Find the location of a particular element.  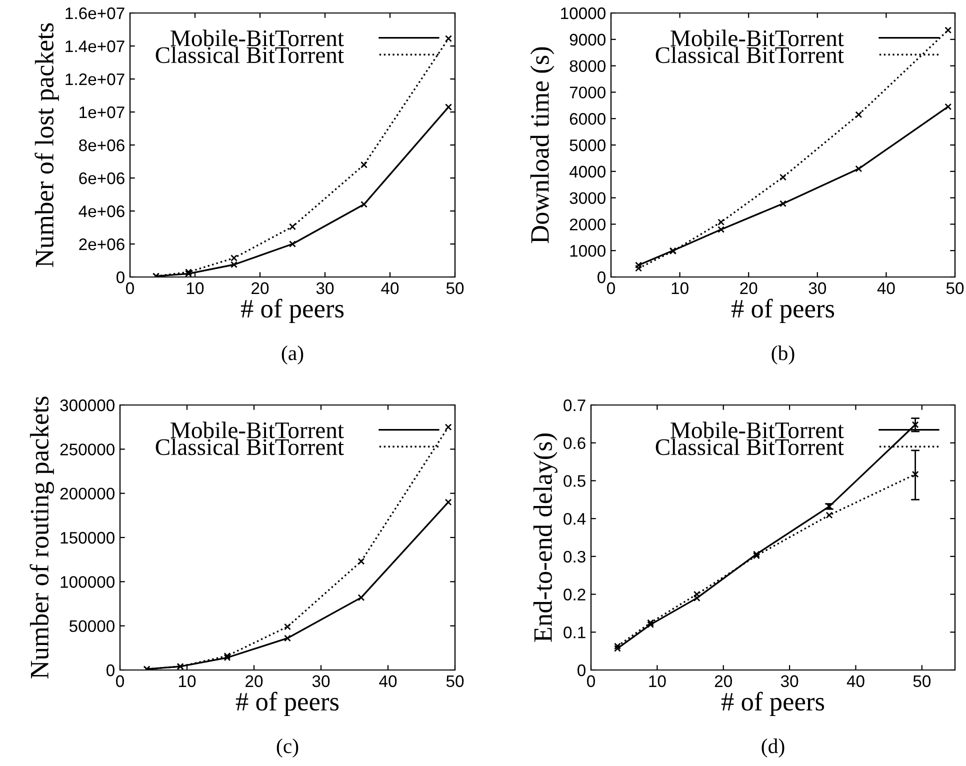

y-tick-label: 8000 is located at coordinates (588, 66).